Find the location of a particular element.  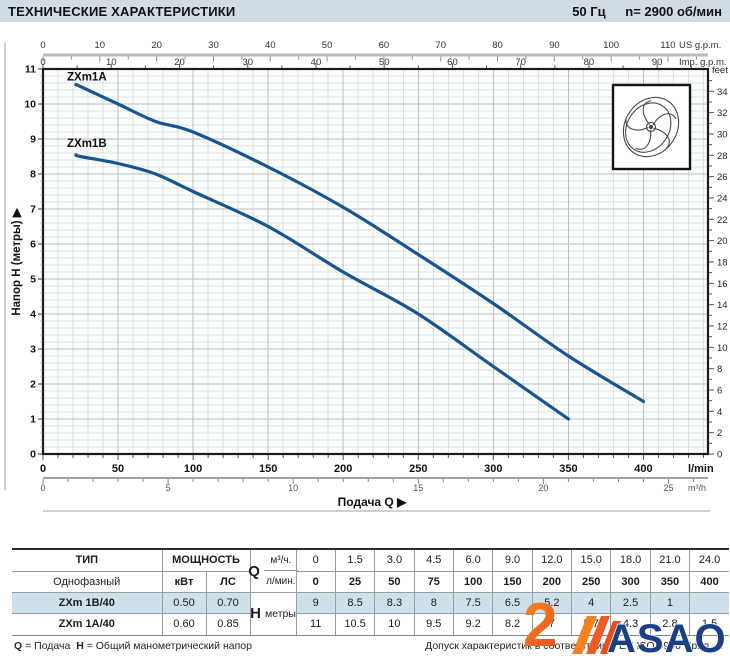

pump-type: ZXm 1B/40 is located at coordinates (87, 603).